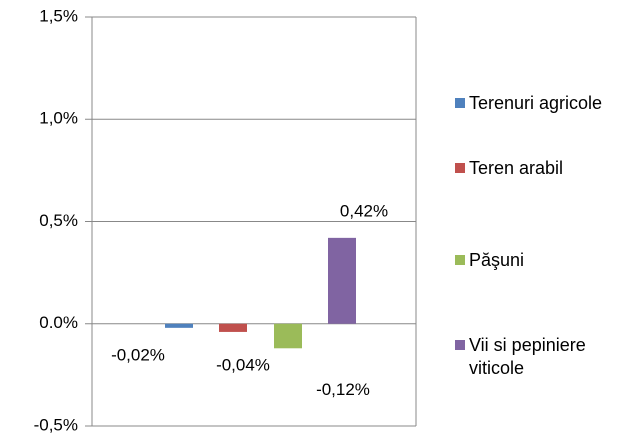 This screenshot has height=436, width=641. I want to click on legend-label: Păşuni, so click(497, 260).